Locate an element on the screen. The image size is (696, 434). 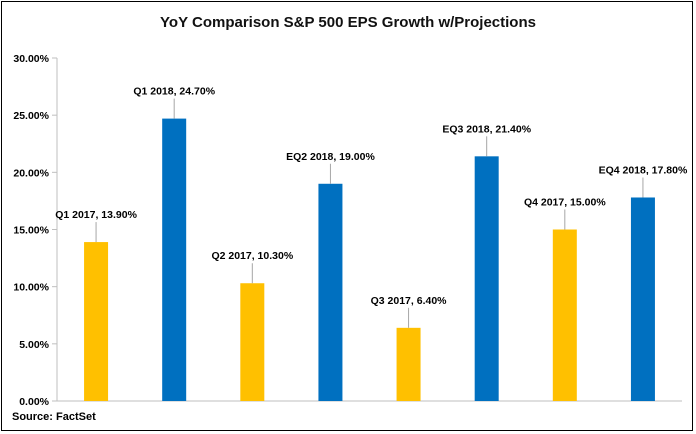
source-label: Source: FactSet is located at coordinates (54, 417).